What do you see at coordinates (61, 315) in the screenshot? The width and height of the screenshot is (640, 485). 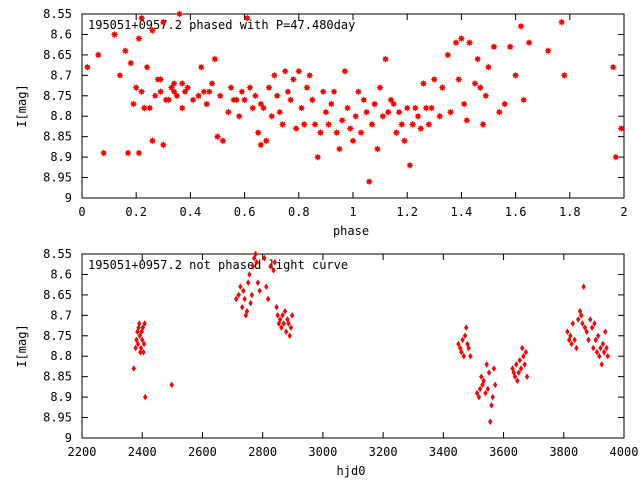 I see `unphased-ytick-label: 8.7` at bounding box center [61, 315].